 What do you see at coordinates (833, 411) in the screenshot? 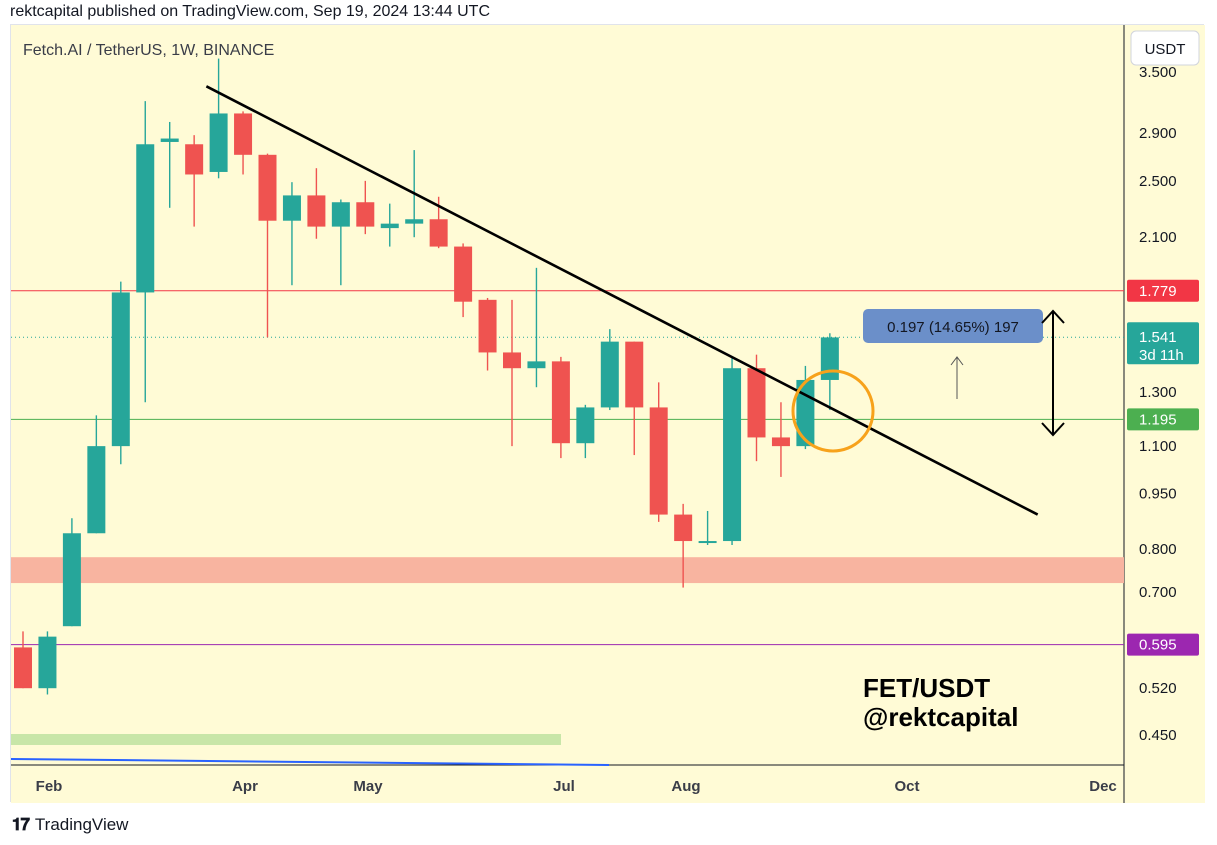
I see `breakout-circle` at bounding box center [833, 411].